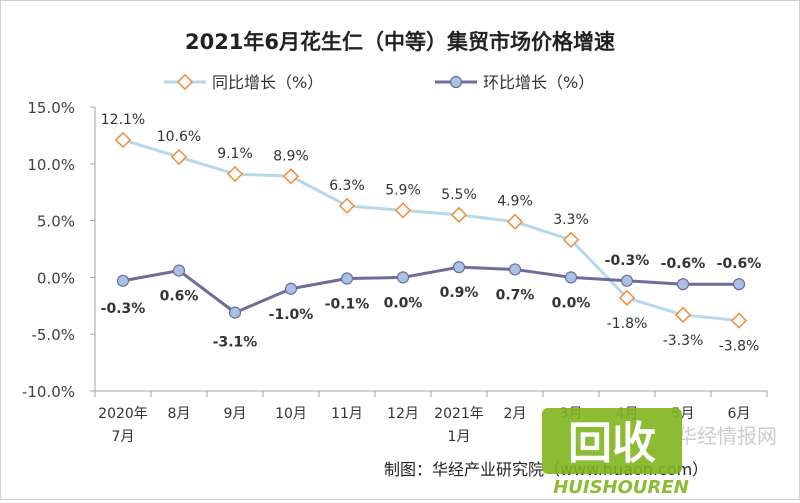 Image resolution: width=800 pixels, height=503 pixels. What do you see at coordinates (571, 220) in the screenshot?
I see `yoy-data-label: 3.3%` at bounding box center [571, 220].